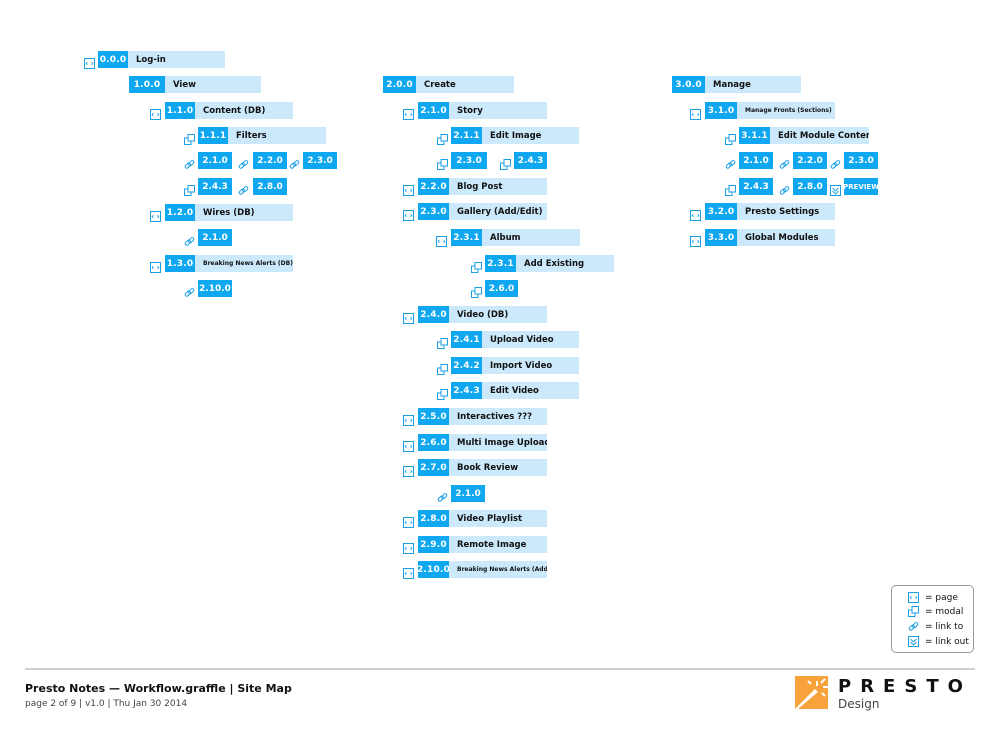 This screenshot has width=1008, height=737. What do you see at coordinates (147, 84) in the screenshot?
I see `node-code: 1.0.0` at bounding box center [147, 84].